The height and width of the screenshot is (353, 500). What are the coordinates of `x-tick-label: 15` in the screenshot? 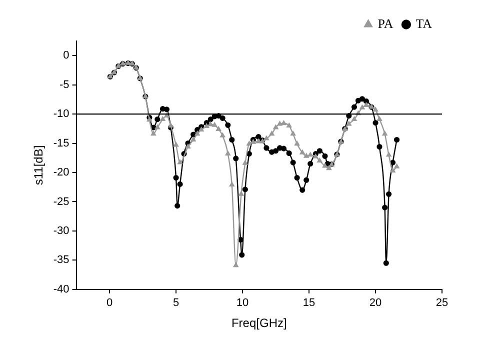 It's located at (309, 303).